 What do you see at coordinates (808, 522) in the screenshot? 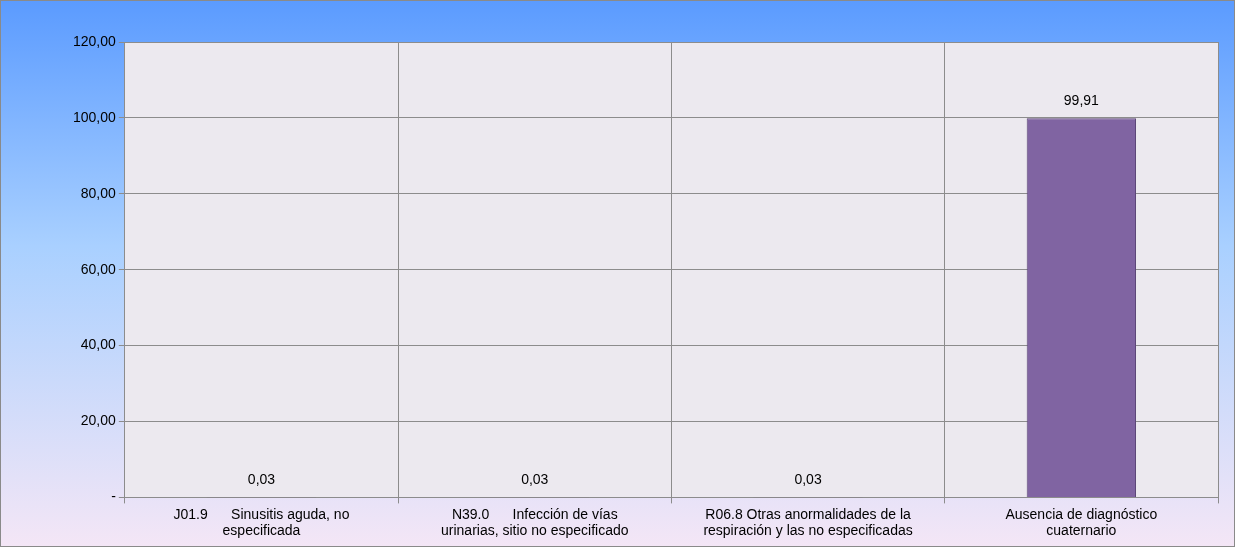
I see `x-tick-label: R06.8 Otras anormalidades de la respiración y las no especificadas` at bounding box center [808, 522].